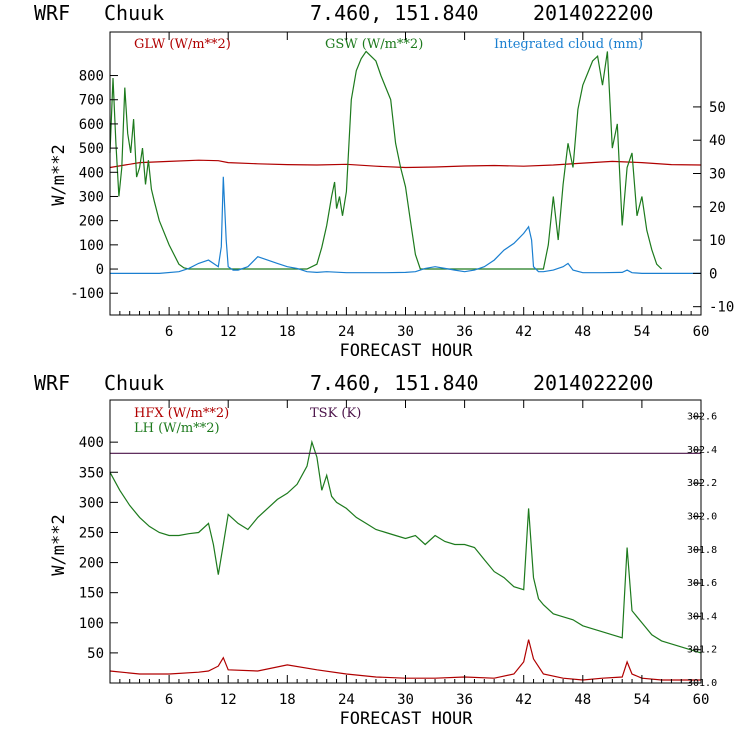 The width and height of the screenshot is (740, 740). What do you see at coordinates (91, 197) in the screenshot?
I see `p1-ytick-label: 300` at bounding box center [91, 197].